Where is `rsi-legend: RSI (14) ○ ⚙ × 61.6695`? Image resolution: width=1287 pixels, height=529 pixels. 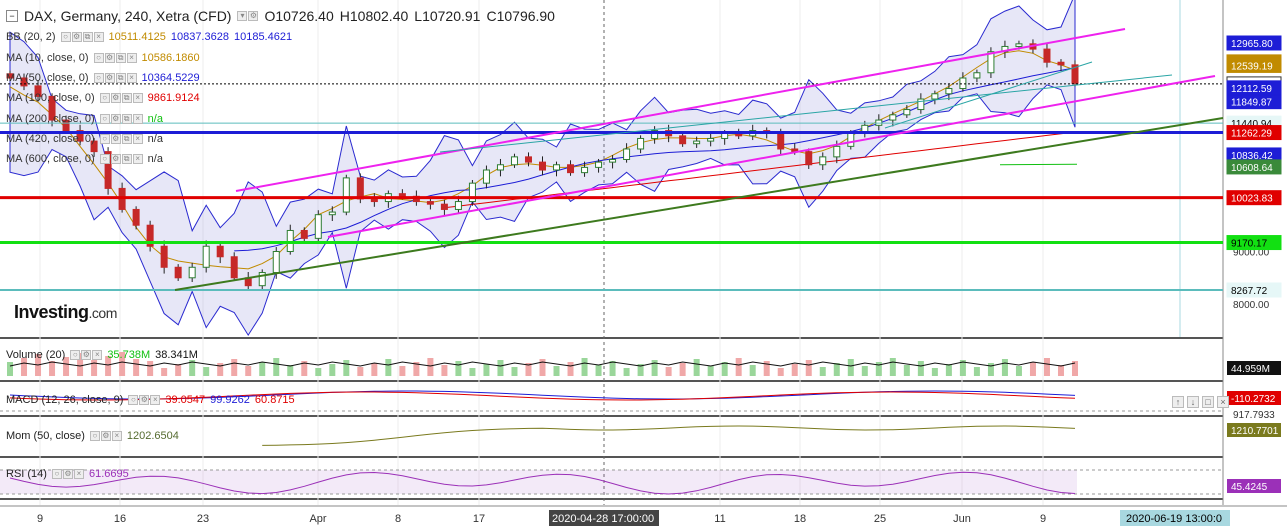 rsi-legend: RSI (14) ○ ⚙ × 61.6695 is located at coordinates (67, 474).